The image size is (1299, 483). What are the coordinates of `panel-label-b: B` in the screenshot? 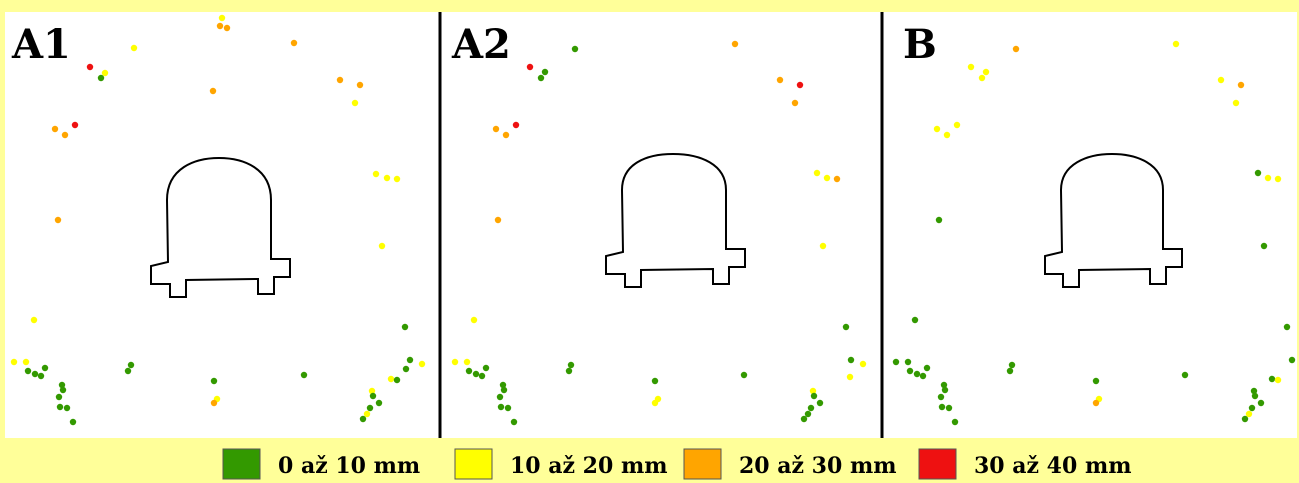 It's located at (920, 44).